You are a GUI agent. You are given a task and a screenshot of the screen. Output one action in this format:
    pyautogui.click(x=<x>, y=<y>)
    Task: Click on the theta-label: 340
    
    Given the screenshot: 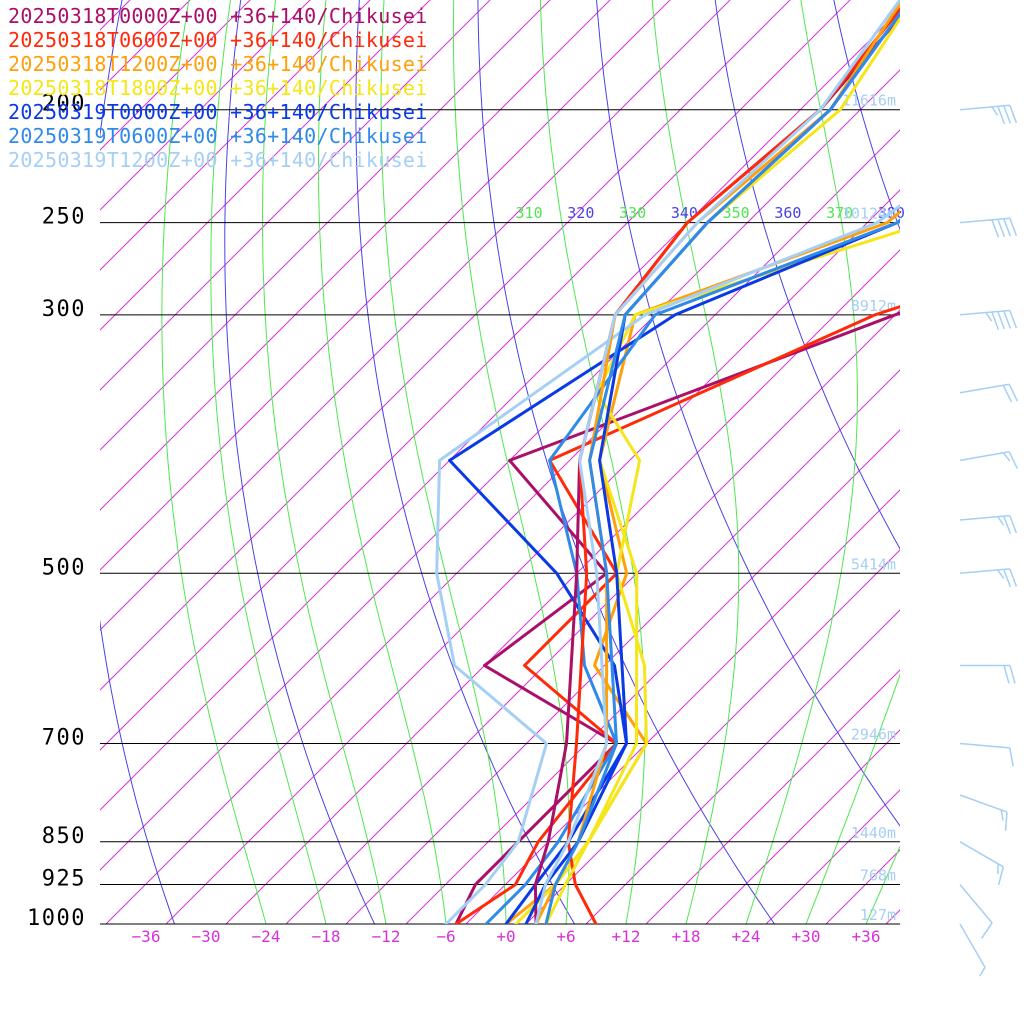 What is the action you would take?
    pyautogui.click(x=684, y=213)
    